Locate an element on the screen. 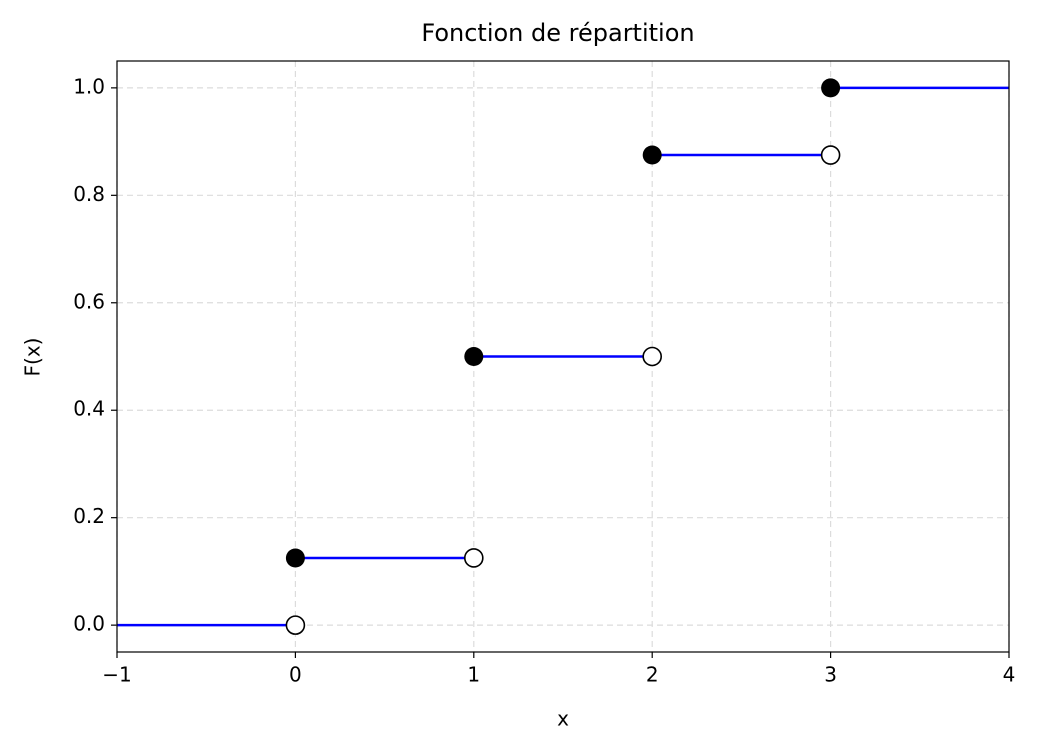 The height and width of the screenshot is (753, 1037). y-tick-label: 1.0 is located at coordinates (89, 86).